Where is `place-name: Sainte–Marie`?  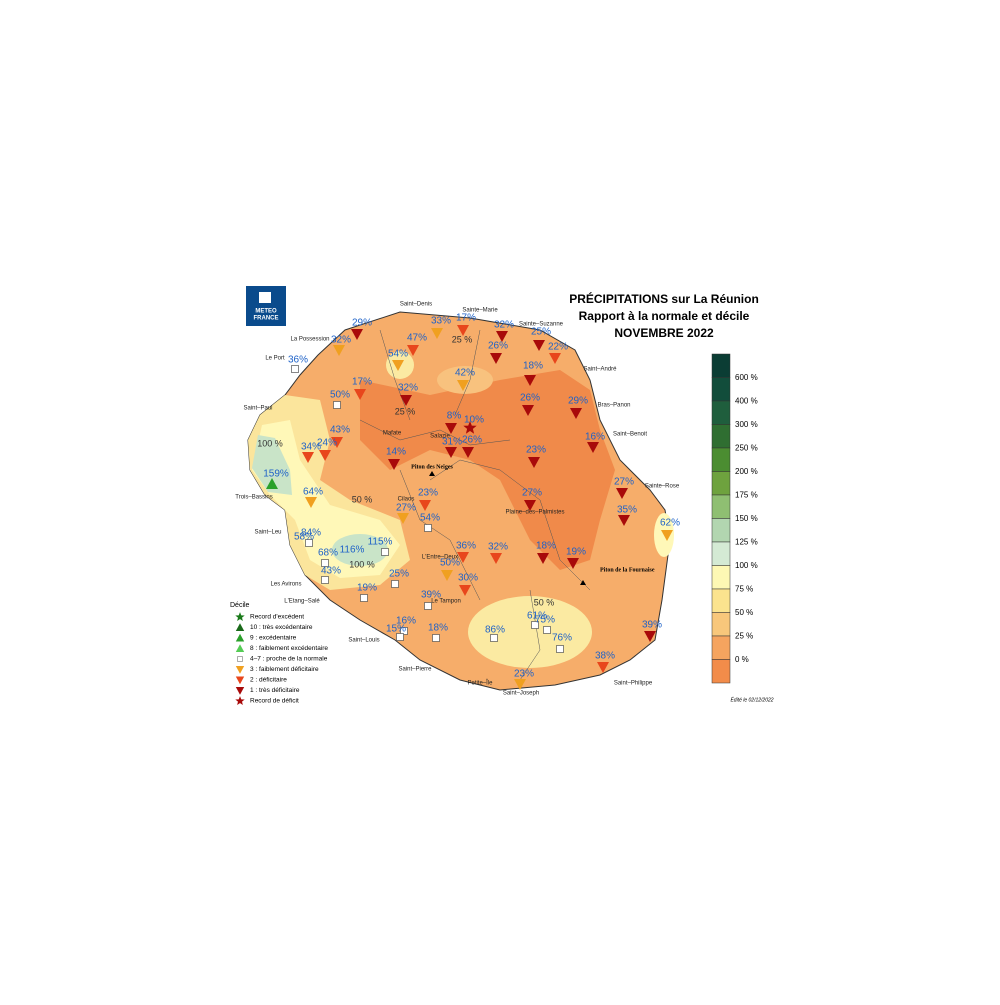 place-name: Sainte–Marie is located at coordinates (480, 311).